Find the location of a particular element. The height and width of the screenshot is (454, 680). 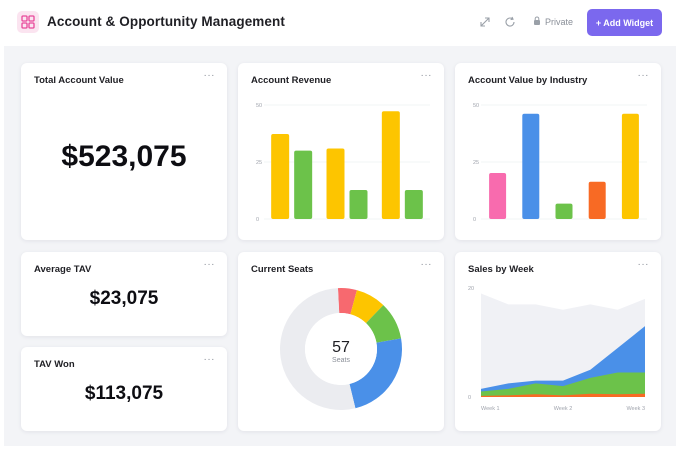

current-seats-card: Current Seats ··· 57 Seats is located at coordinates (341, 341).